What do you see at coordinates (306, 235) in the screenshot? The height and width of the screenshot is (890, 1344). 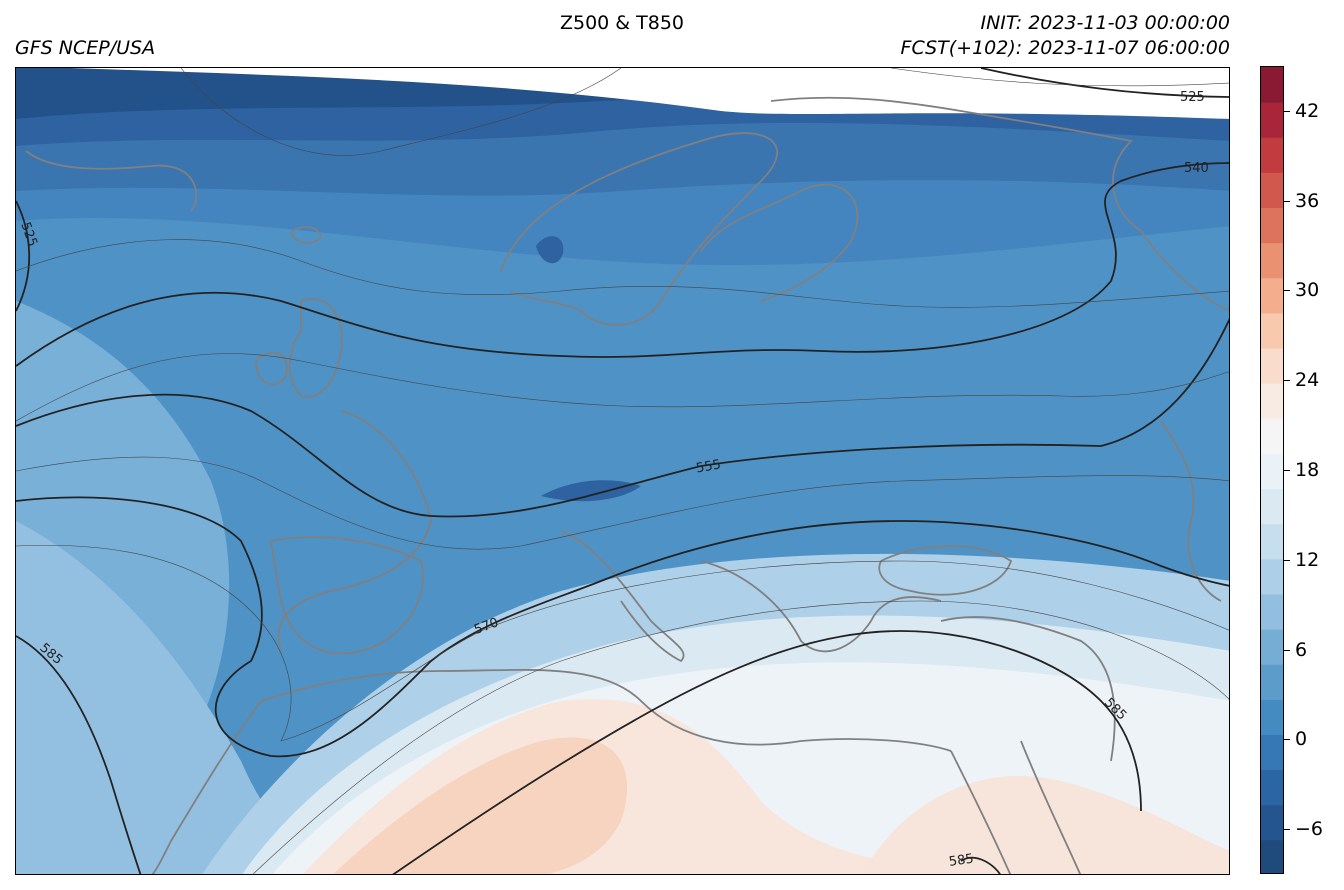 I see `coast-iceland` at bounding box center [306, 235].